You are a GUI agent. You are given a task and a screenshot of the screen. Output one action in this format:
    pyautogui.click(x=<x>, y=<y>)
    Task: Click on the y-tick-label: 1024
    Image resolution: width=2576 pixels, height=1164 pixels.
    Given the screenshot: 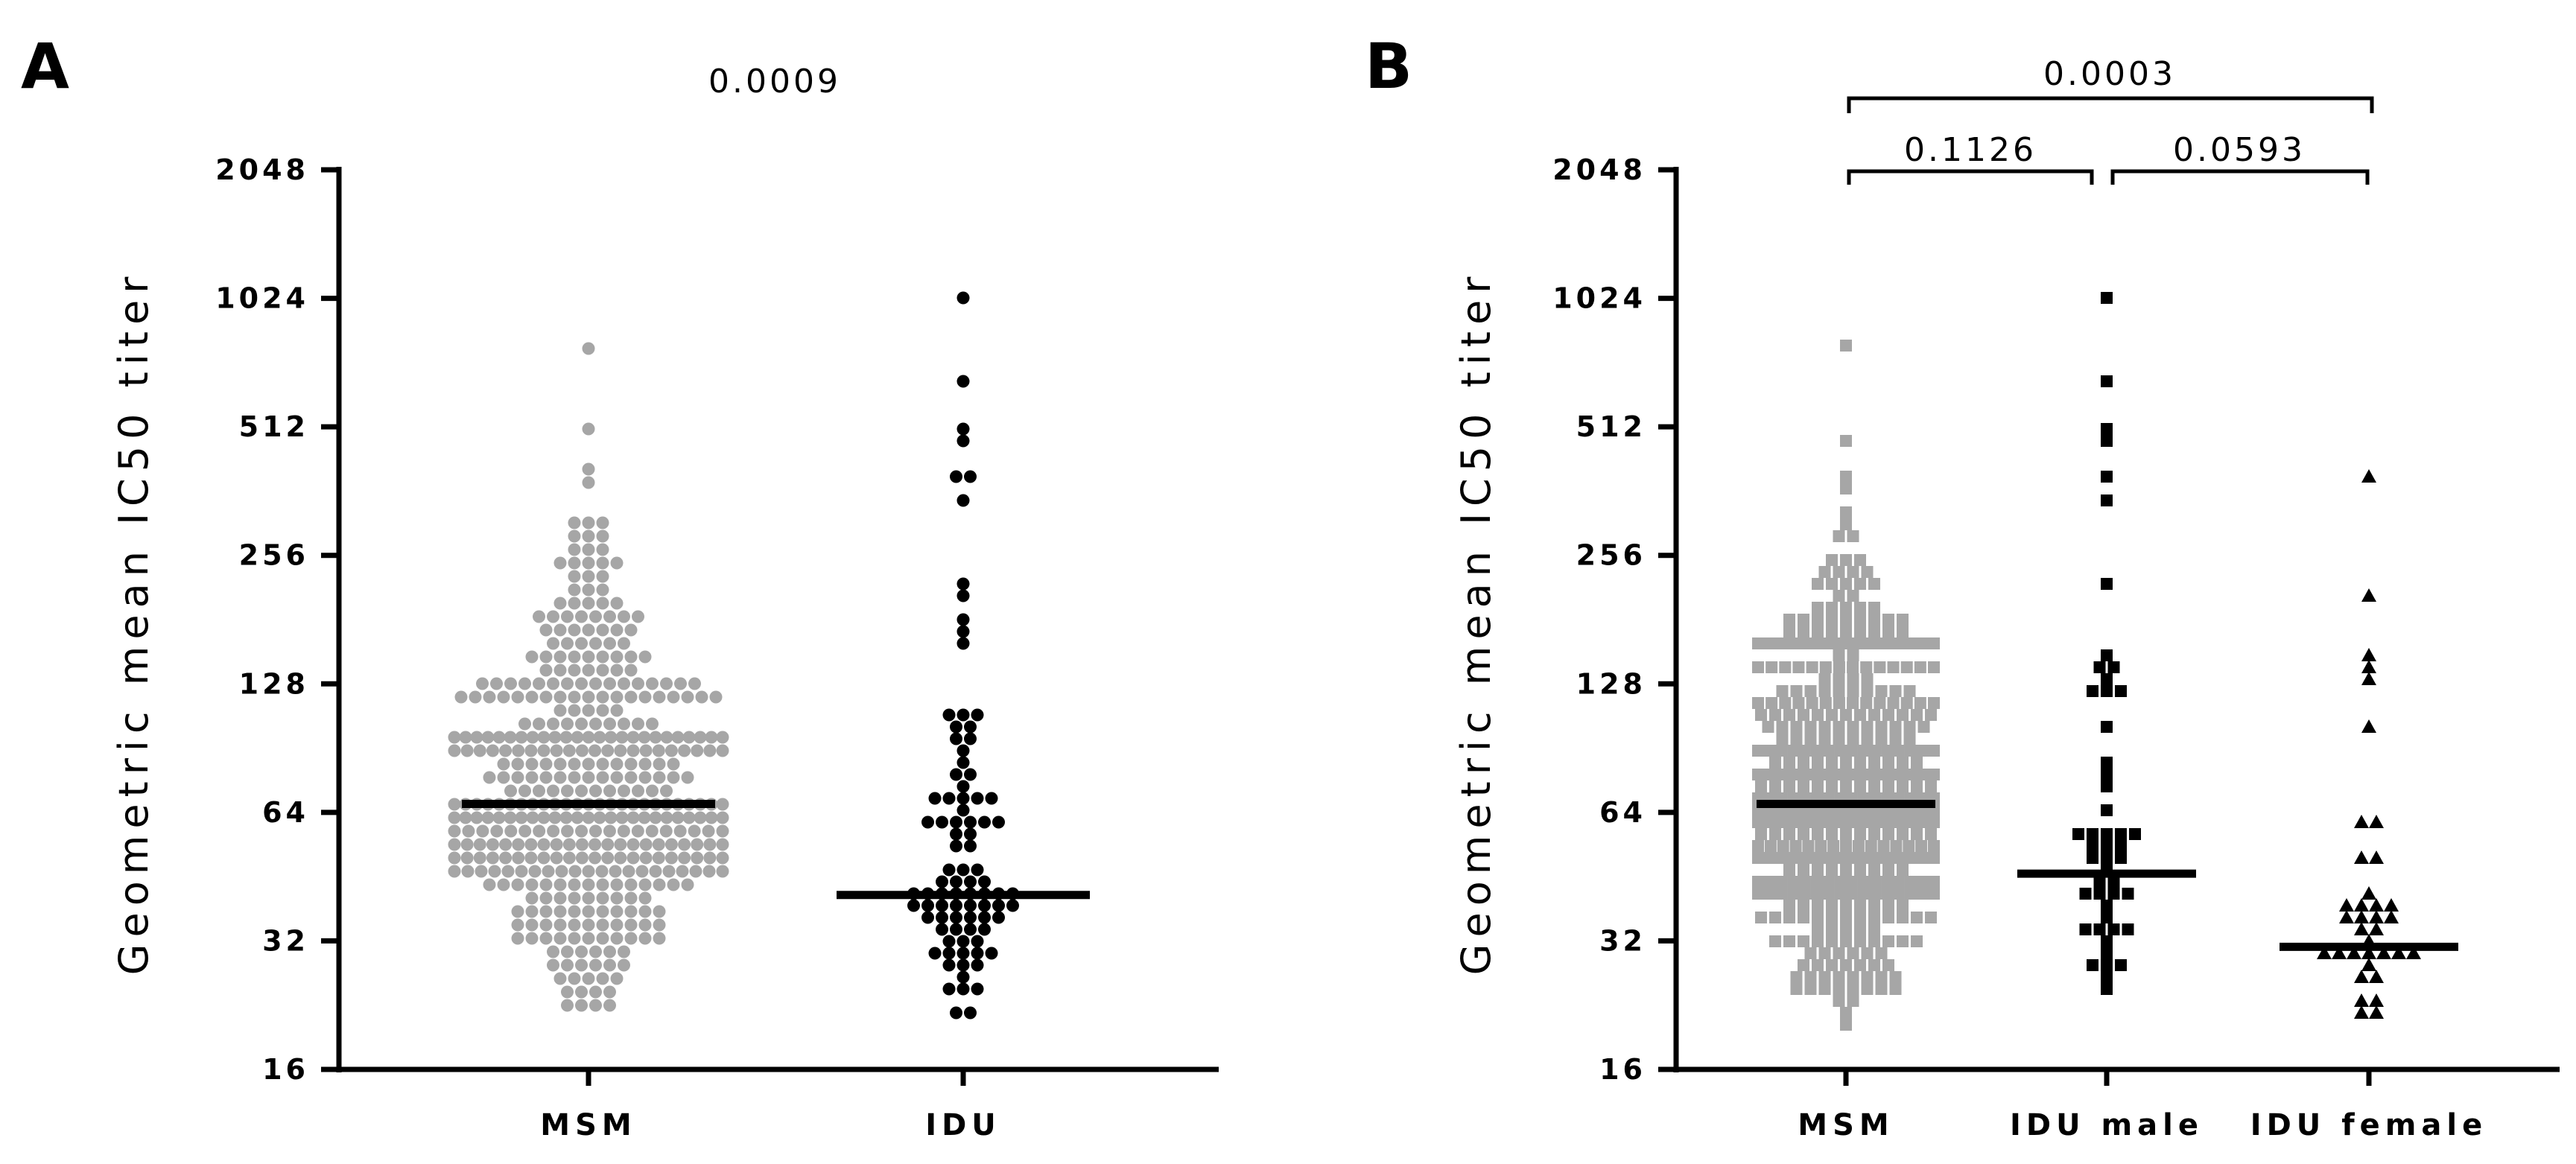 What is the action you would take?
    pyautogui.click(x=262, y=298)
    